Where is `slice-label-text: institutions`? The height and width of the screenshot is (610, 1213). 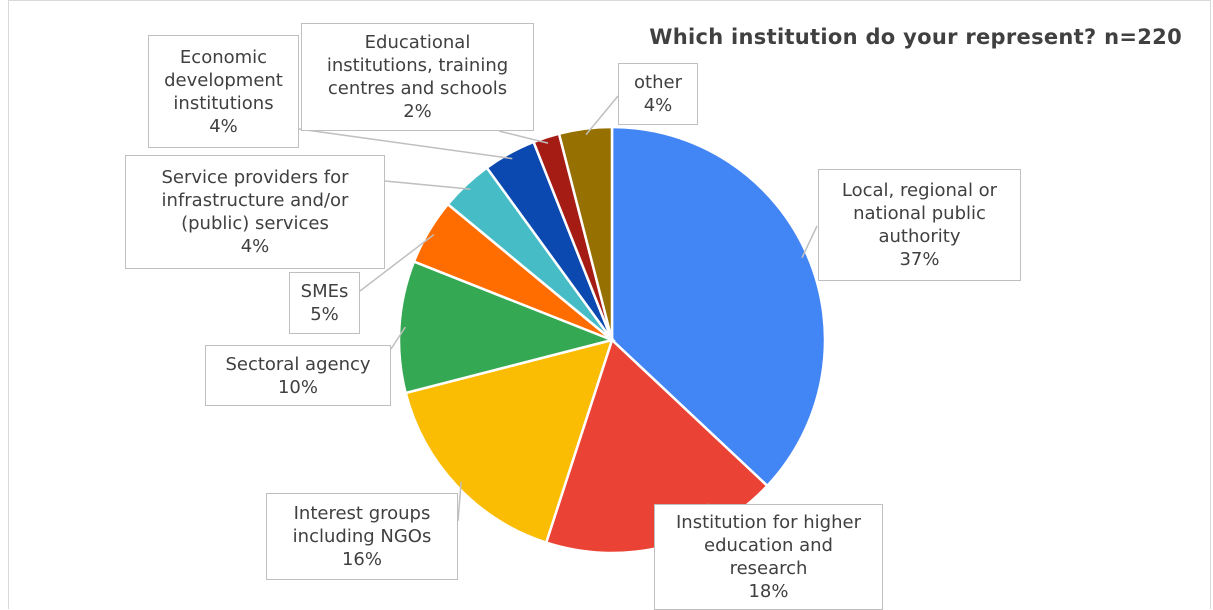
slice-label-text: institutions is located at coordinates (223, 103).